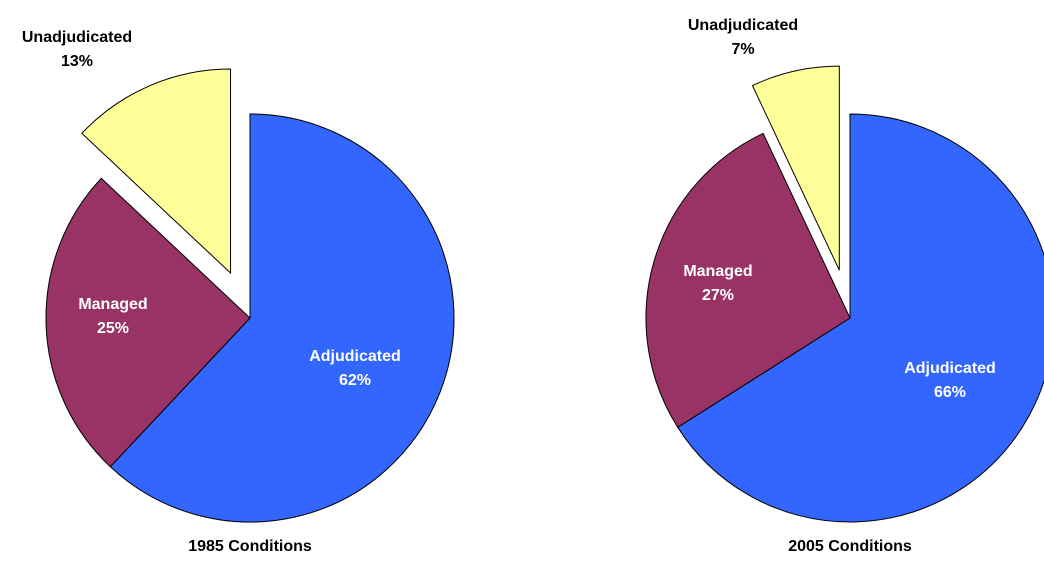  What do you see at coordinates (355, 380) in the screenshot?
I see `slice-value-label: 62%` at bounding box center [355, 380].